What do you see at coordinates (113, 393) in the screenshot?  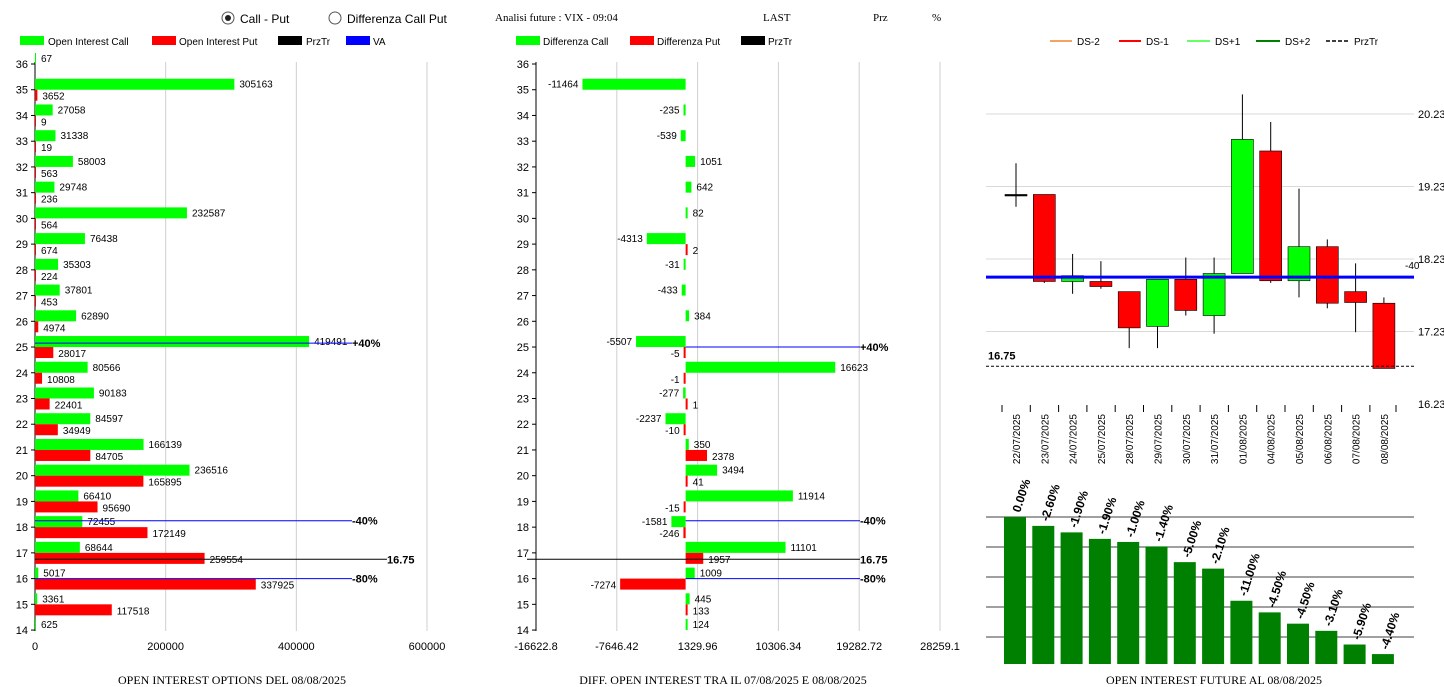 I see `call-value-label: 90183` at bounding box center [113, 393].